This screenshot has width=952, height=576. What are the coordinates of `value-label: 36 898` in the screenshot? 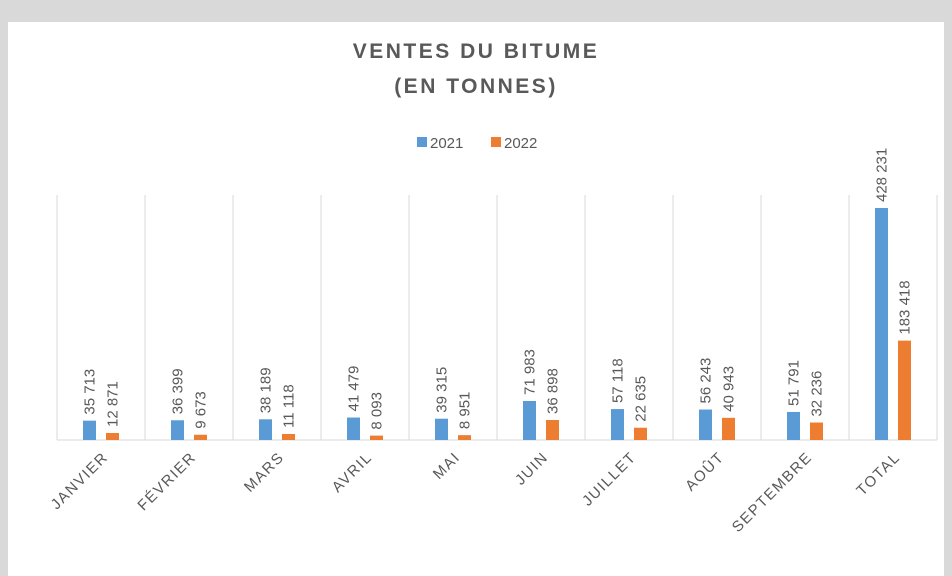 It's located at (553, 391).